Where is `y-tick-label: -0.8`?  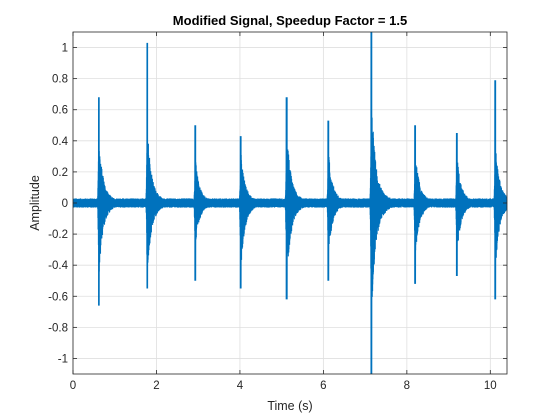 y-tick-label: -0.8 is located at coordinates (58, 328).